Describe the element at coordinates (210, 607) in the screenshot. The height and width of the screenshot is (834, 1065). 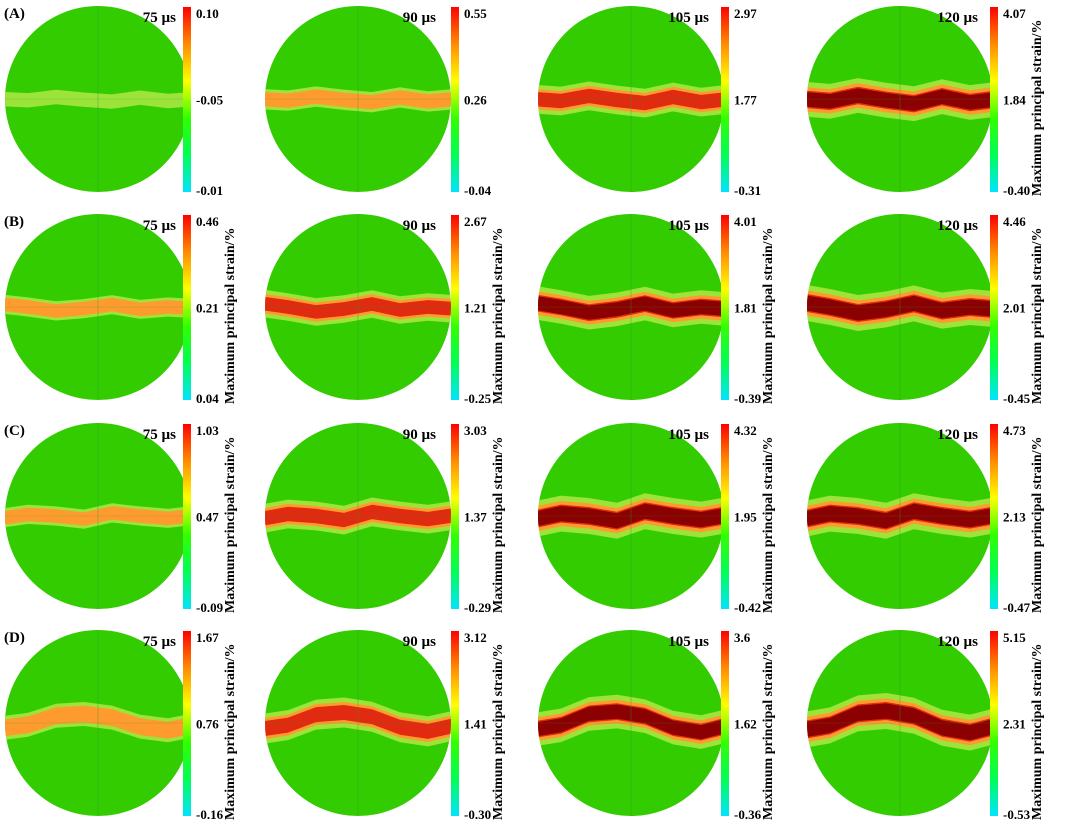
I see `colorbar-min-label: -0.09` at that location.